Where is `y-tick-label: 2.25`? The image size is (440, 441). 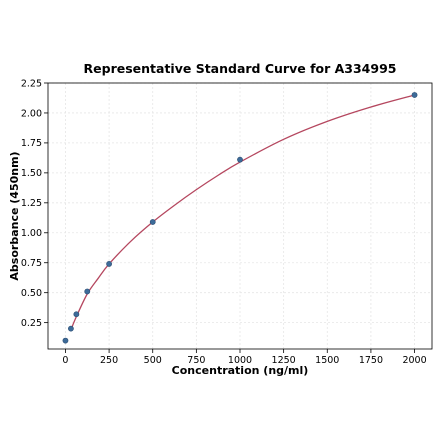 y-tick-label: 2.25 is located at coordinates (31, 83).